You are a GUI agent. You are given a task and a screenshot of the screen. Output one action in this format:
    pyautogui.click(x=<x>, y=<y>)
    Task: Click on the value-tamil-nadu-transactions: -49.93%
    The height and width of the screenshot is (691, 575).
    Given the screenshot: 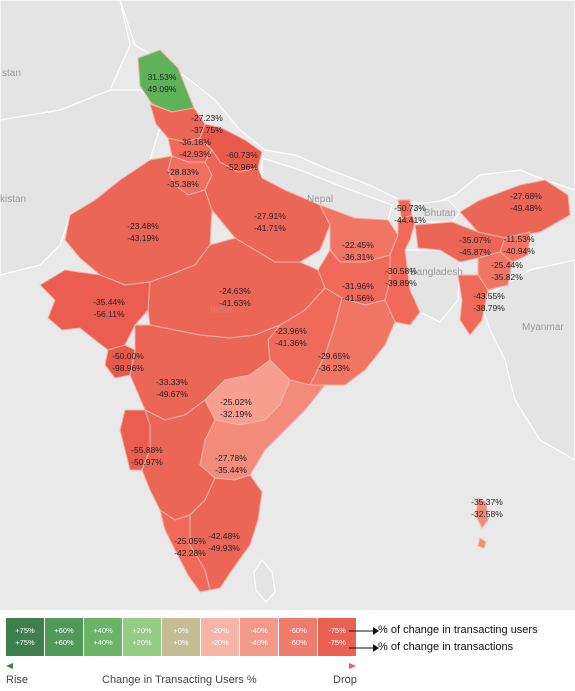 What is the action you would take?
    pyautogui.click(x=224, y=548)
    